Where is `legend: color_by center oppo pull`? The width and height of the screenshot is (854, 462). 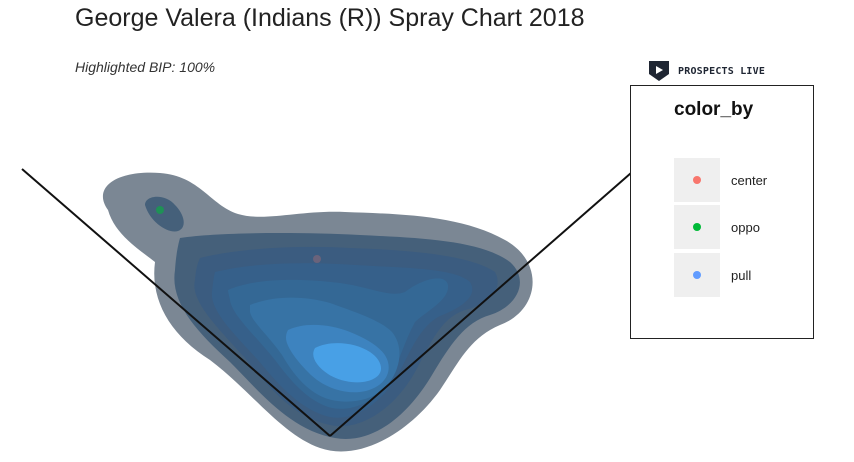
legend: color_by center oppo pull is located at coordinates (722, 212).